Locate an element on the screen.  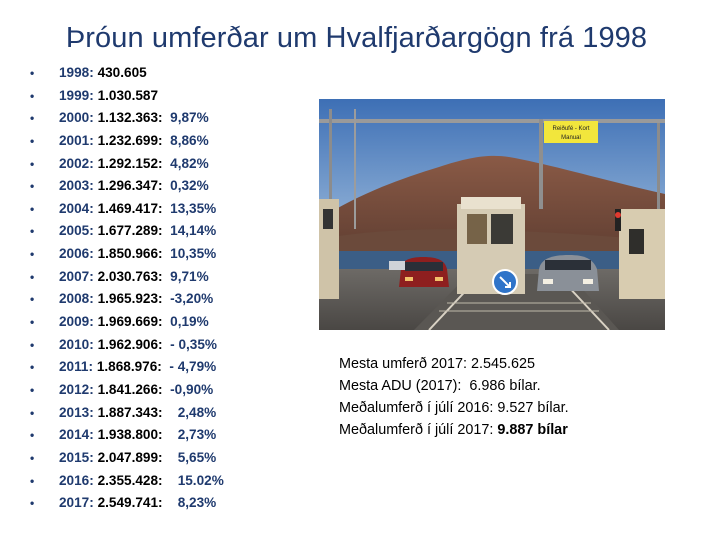
stat-count: 1.677.289: is located at coordinates (130, 231).